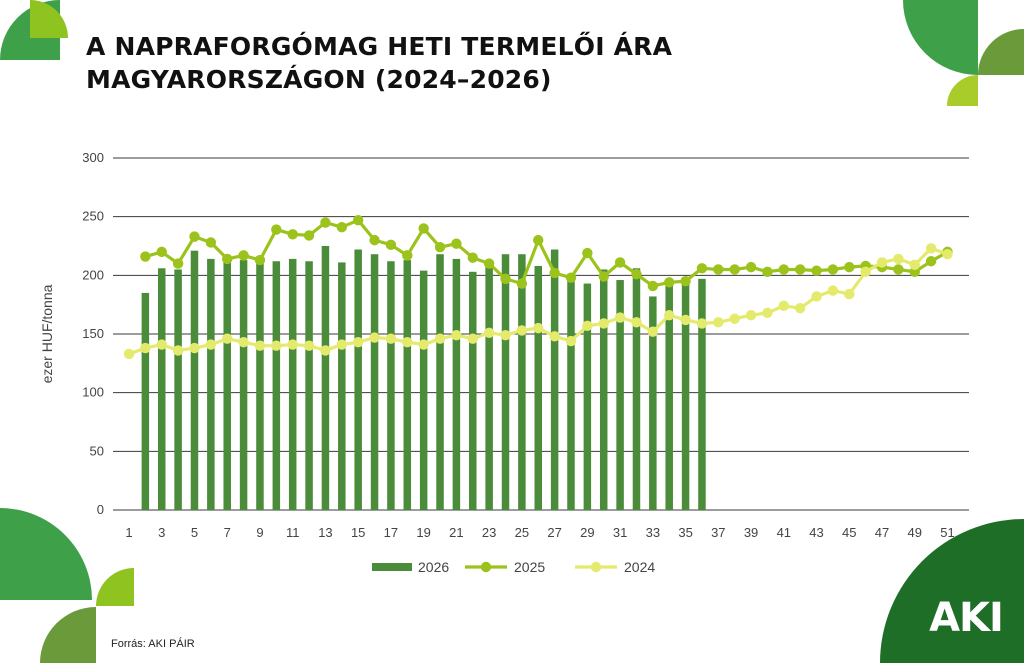 The width and height of the screenshot is (1024, 663). What do you see at coordinates (685, 532) in the screenshot?
I see `x-tick-label: 35` at bounding box center [685, 532].